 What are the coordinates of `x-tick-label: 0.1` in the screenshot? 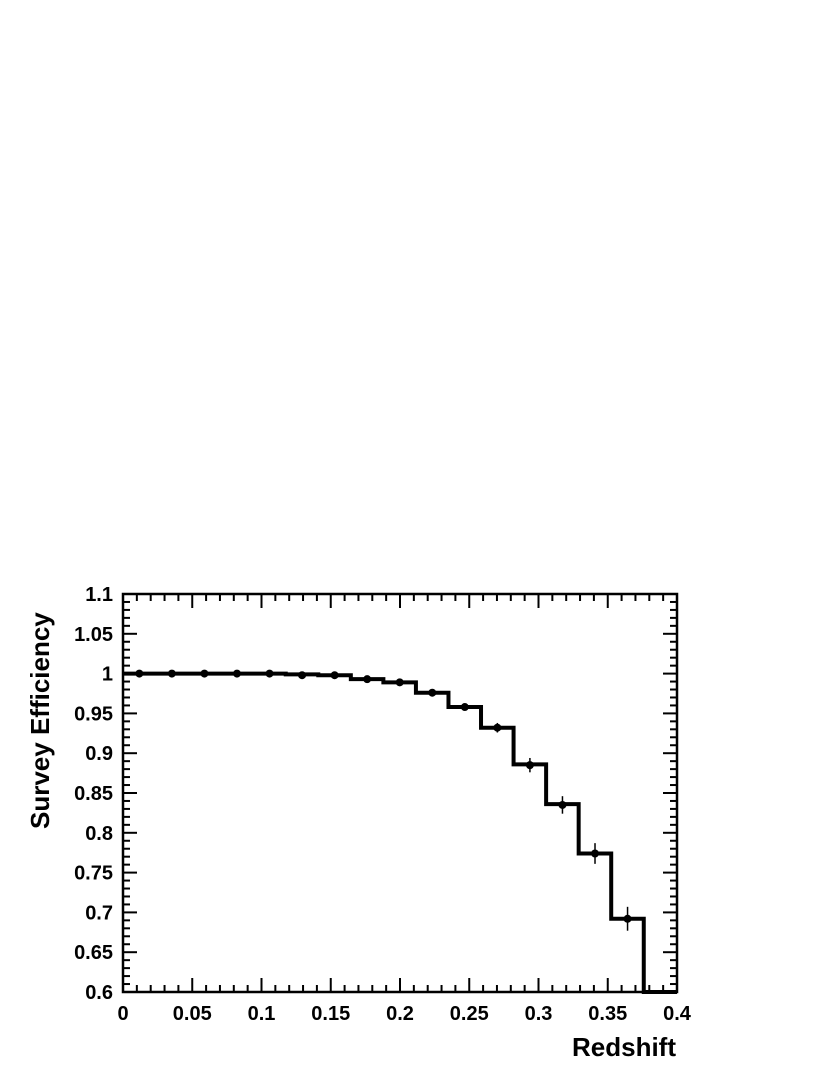 It's located at (262, 1014).